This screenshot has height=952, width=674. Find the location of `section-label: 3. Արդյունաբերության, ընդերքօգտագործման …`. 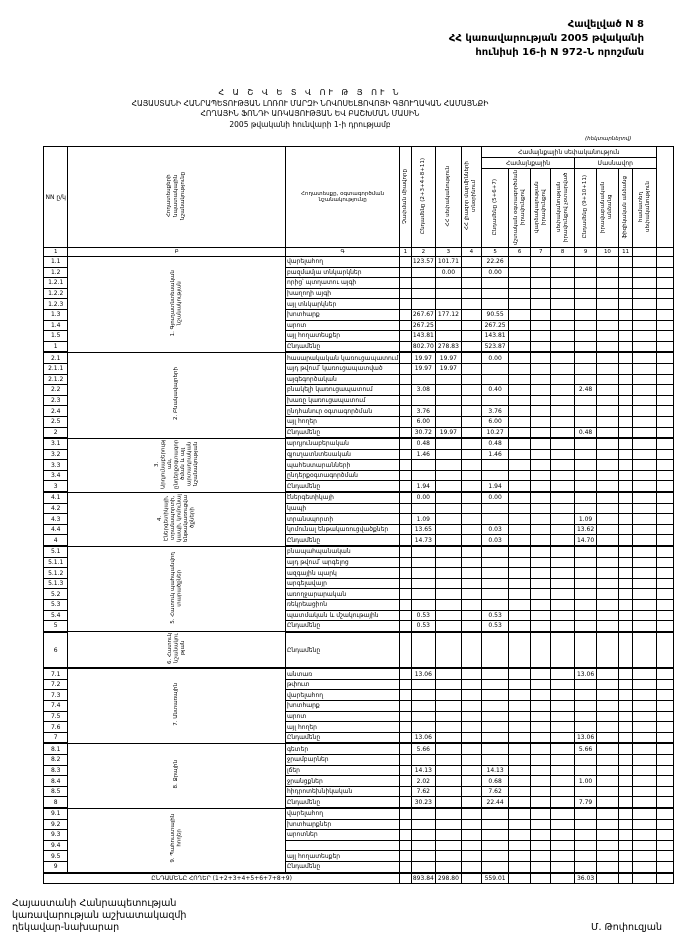

section-label: 3. Արդյունաբերության, ընդերքօգտագործման … is located at coordinates (176, 465).